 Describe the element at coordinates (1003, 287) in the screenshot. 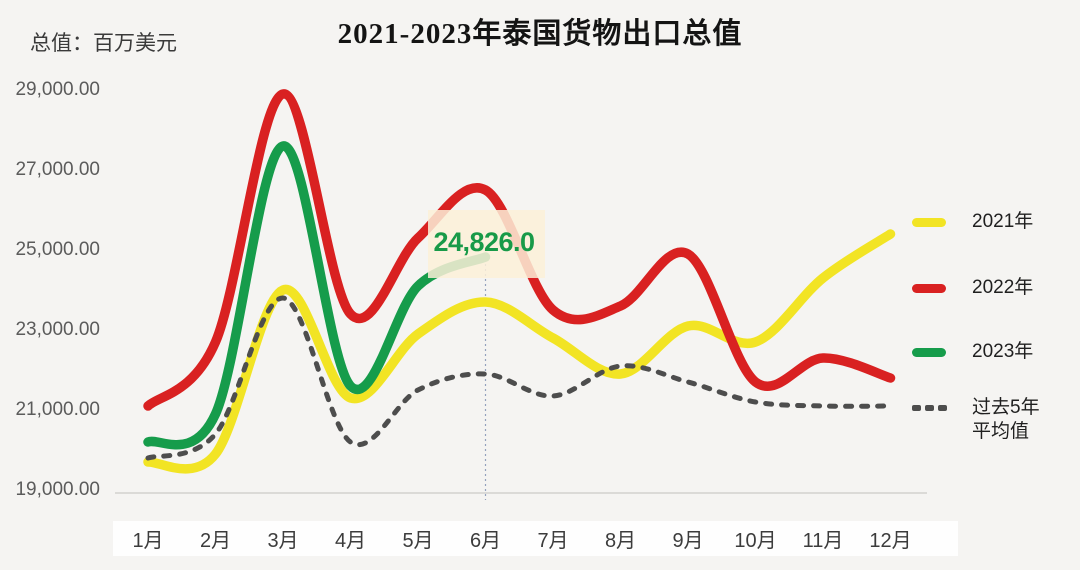

I see `legend-label: 2022年` at that location.